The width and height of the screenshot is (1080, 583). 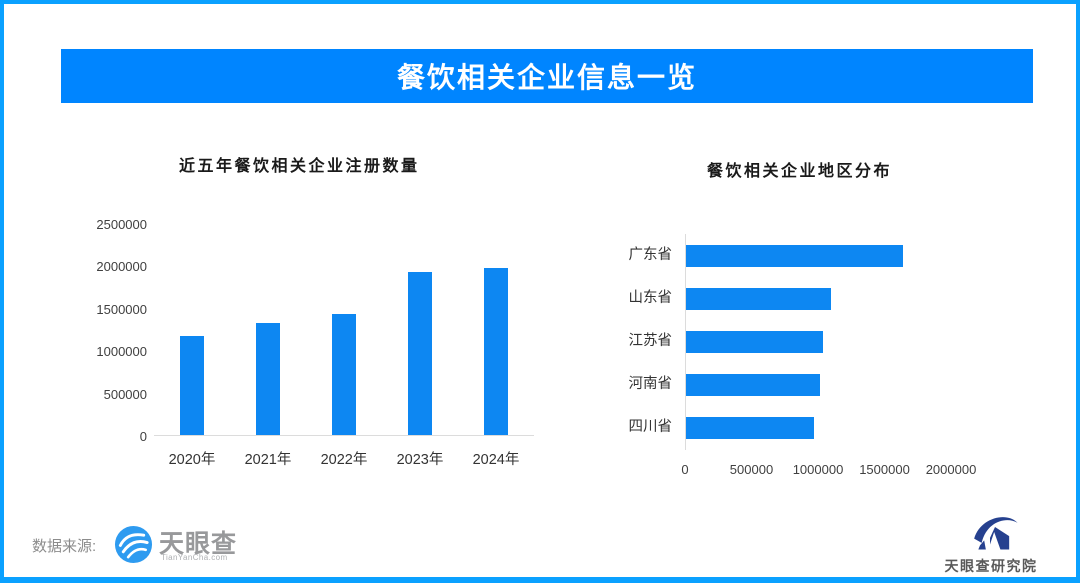 What do you see at coordinates (496, 351) in the screenshot?
I see `bar-2024年` at bounding box center [496, 351].